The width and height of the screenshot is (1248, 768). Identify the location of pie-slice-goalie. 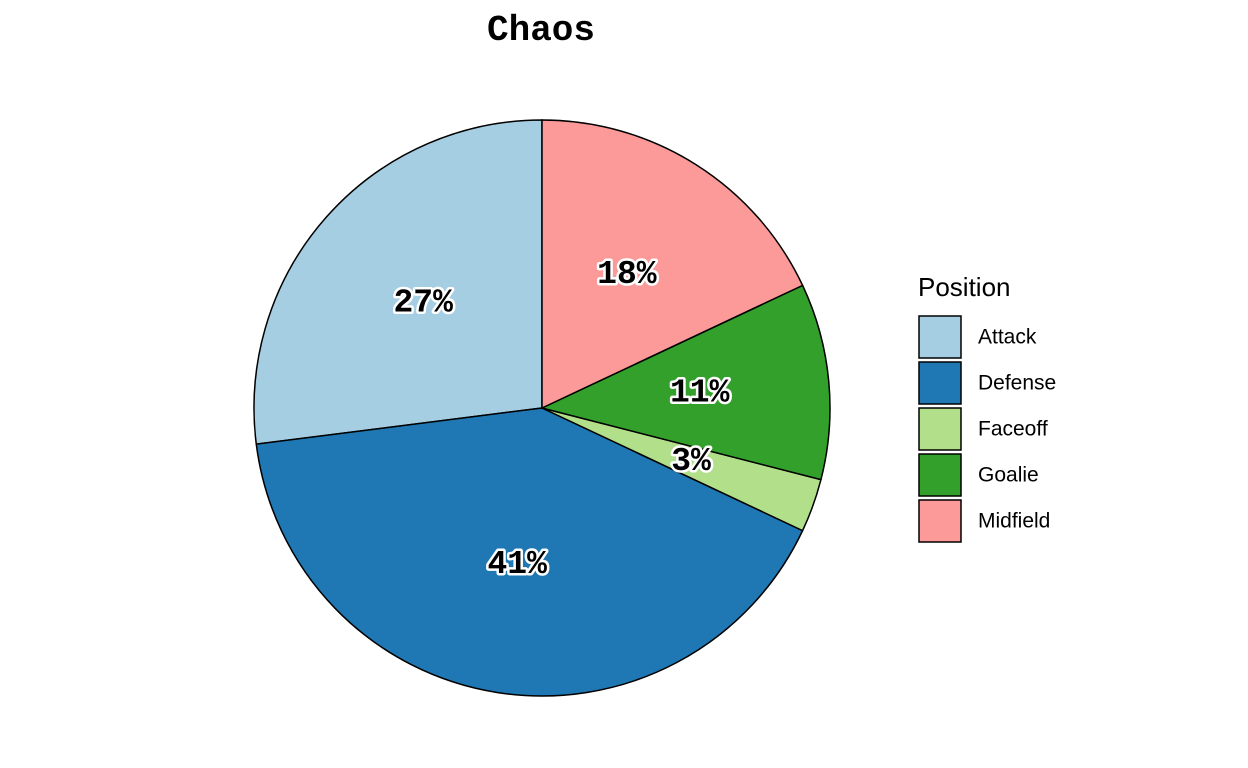
(685, 382).